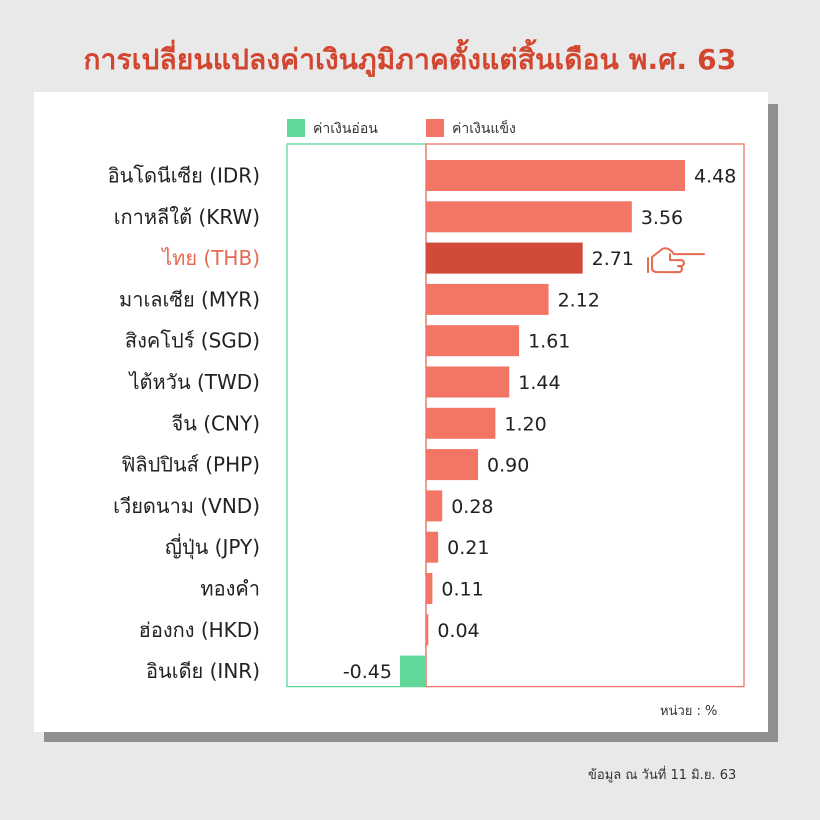 The image size is (820, 820). I want to click on value-label: 0.21, so click(468, 548).